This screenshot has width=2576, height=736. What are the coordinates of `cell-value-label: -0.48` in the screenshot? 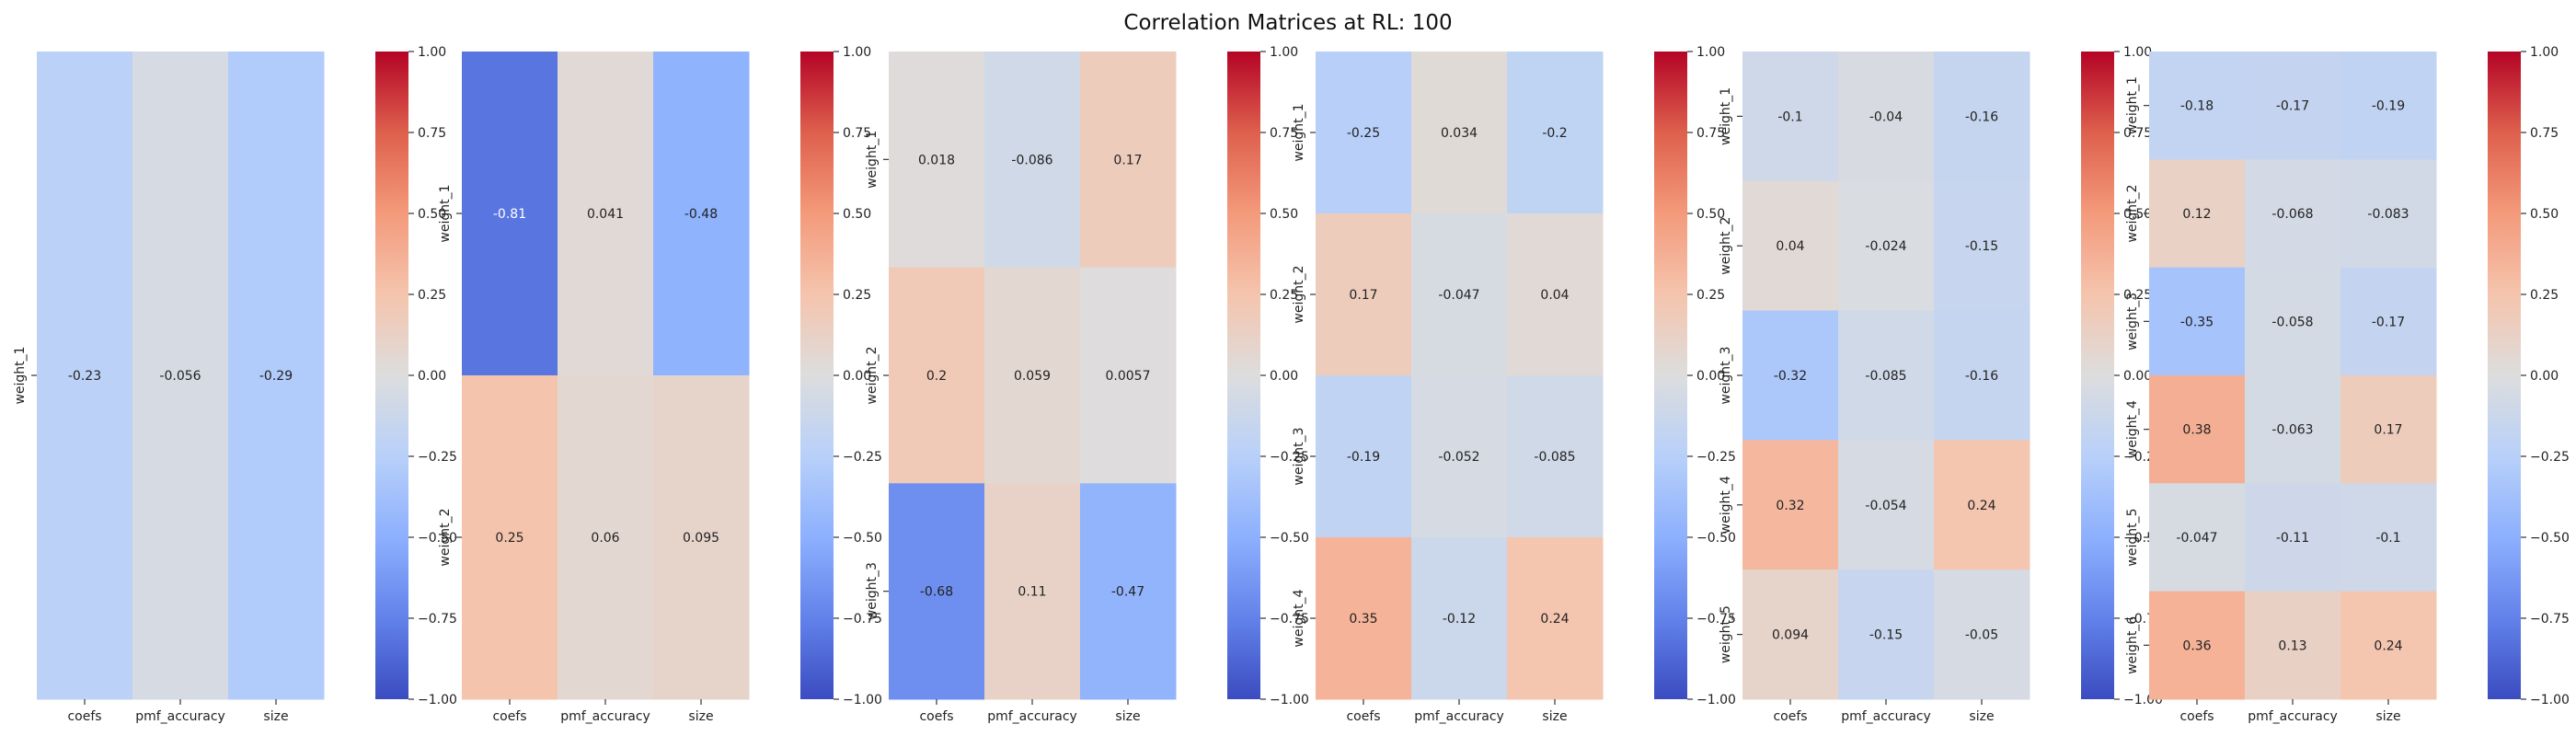 It's located at (701, 214).